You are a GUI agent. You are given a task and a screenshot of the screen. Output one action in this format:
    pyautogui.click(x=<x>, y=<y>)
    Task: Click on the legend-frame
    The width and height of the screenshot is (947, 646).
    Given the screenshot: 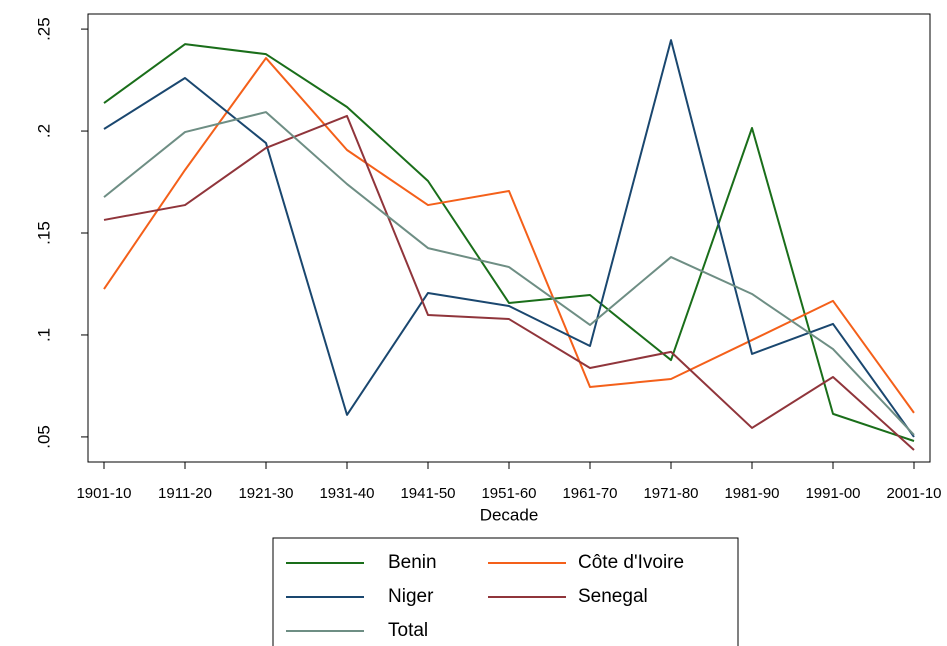 What is the action you would take?
    pyautogui.click(x=505, y=591)
    